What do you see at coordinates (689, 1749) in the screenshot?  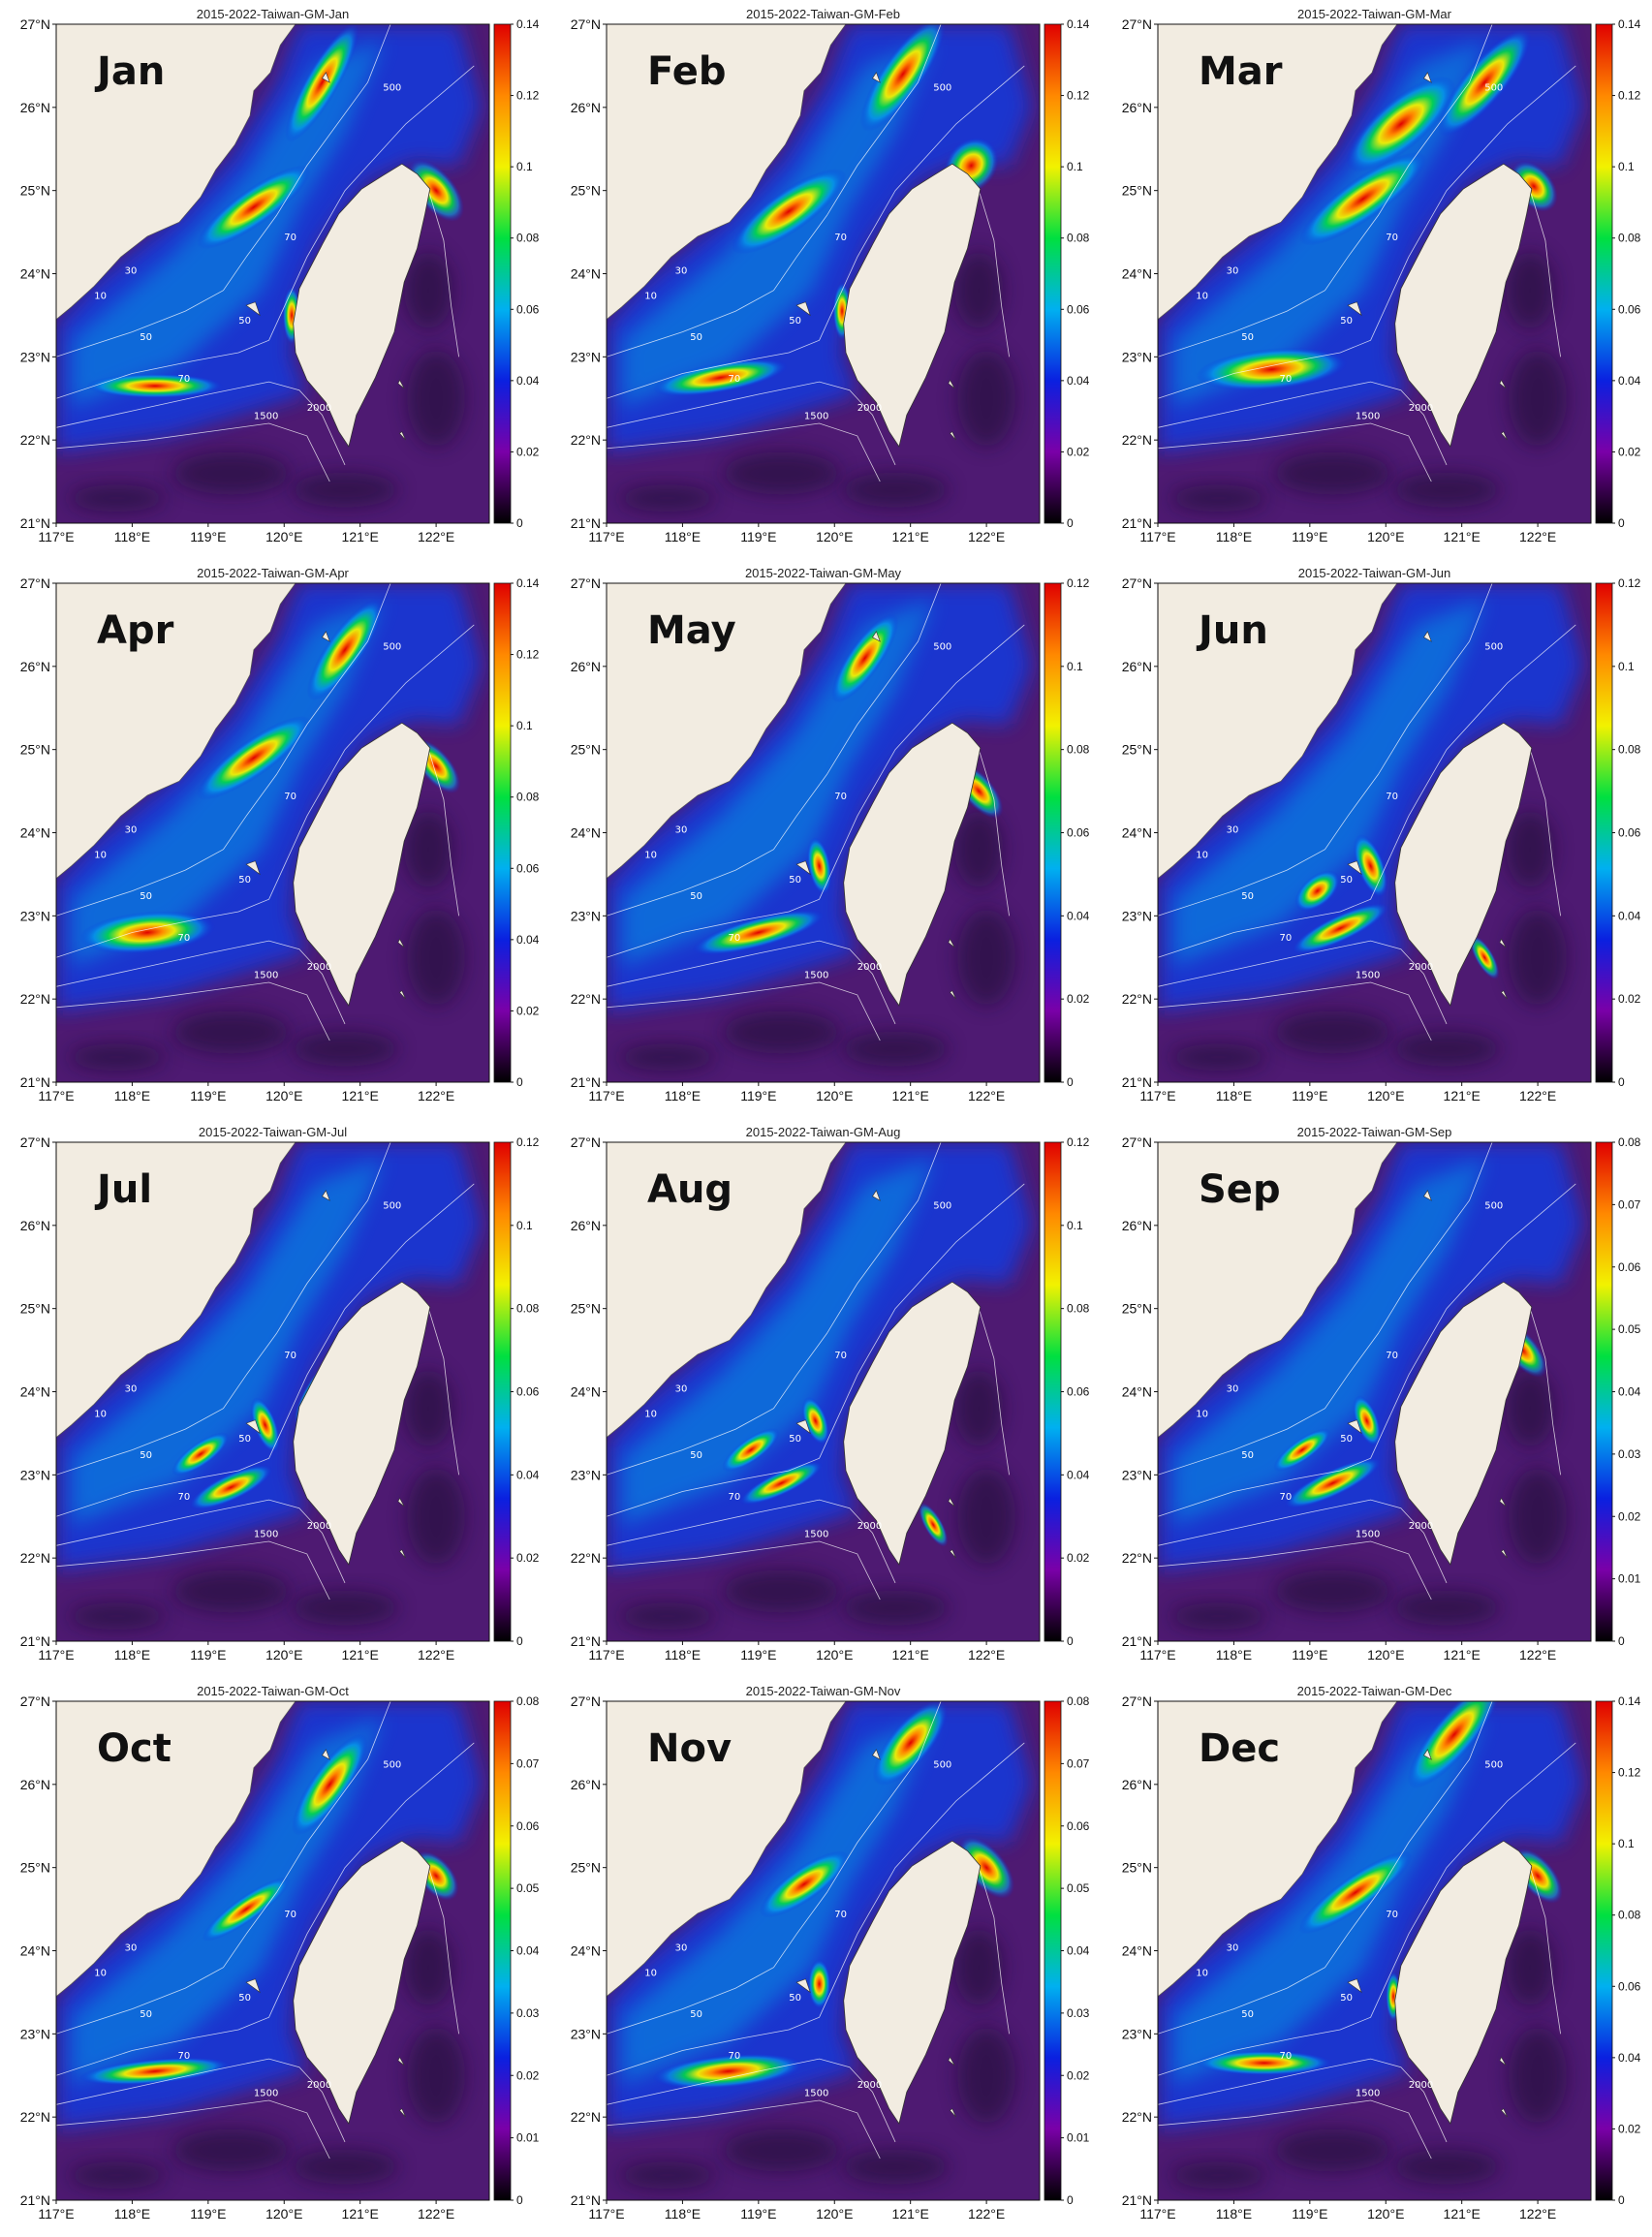 I see `month-label: Nov` at bounding box center [689, 1749].